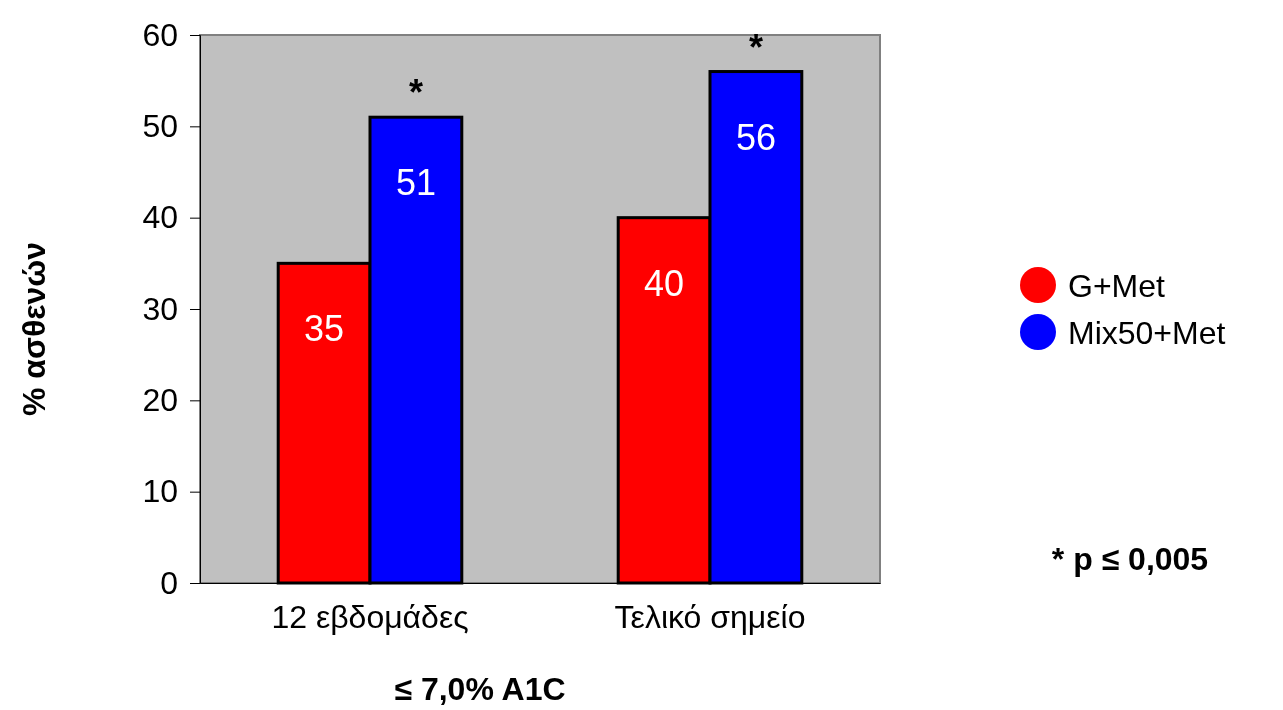  I want to click on y-tick-label: 40, so click(160, 217).